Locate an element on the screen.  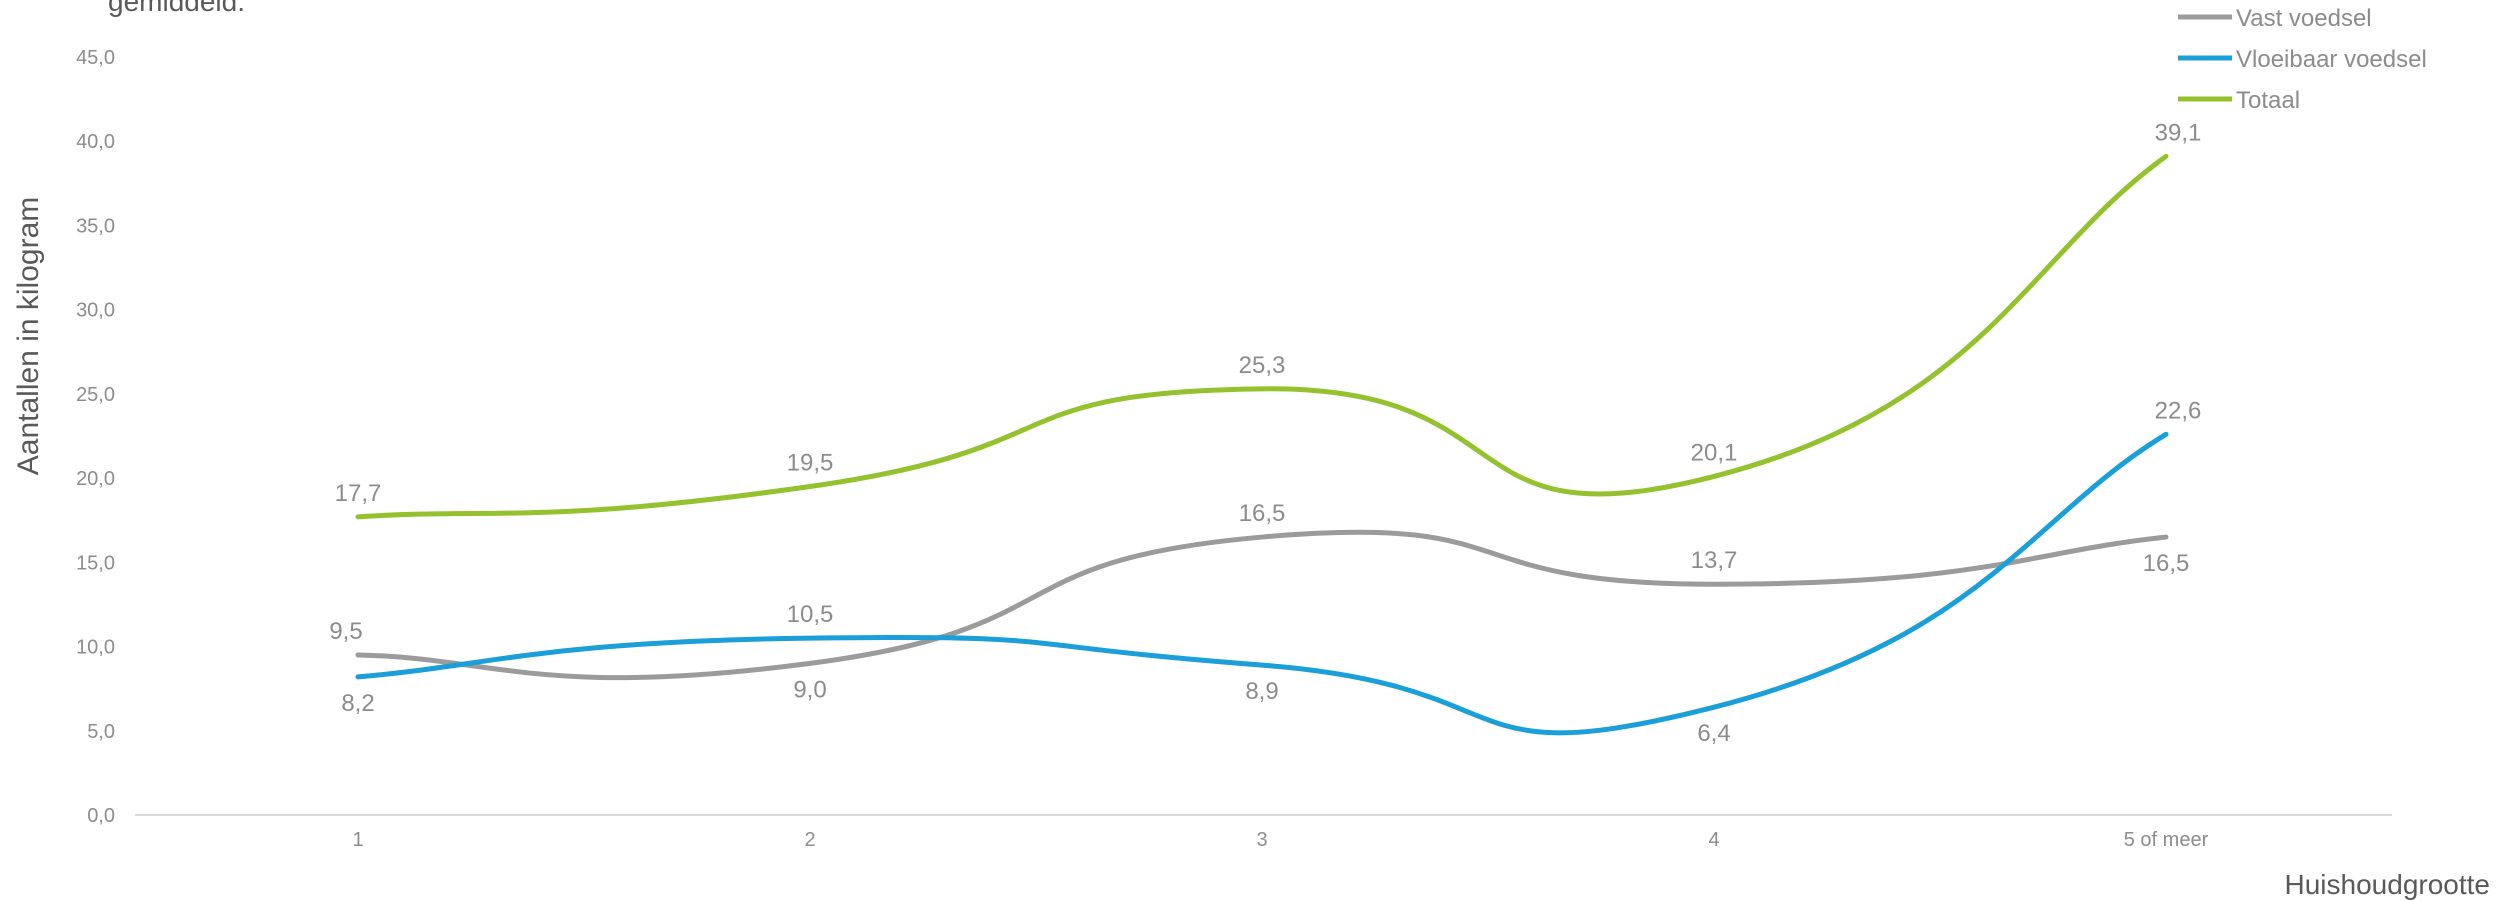
x-tick-label: 4 is located at coordinates (1713, 840).